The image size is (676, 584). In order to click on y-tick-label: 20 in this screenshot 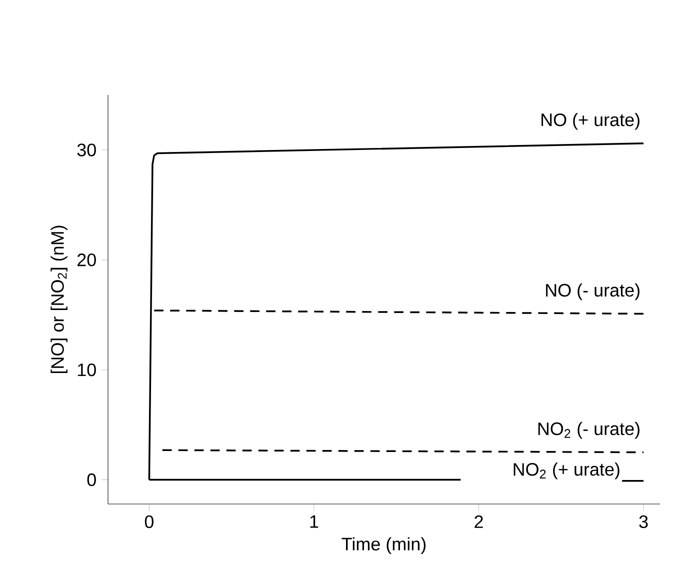, I will do `click(87, 260)`.